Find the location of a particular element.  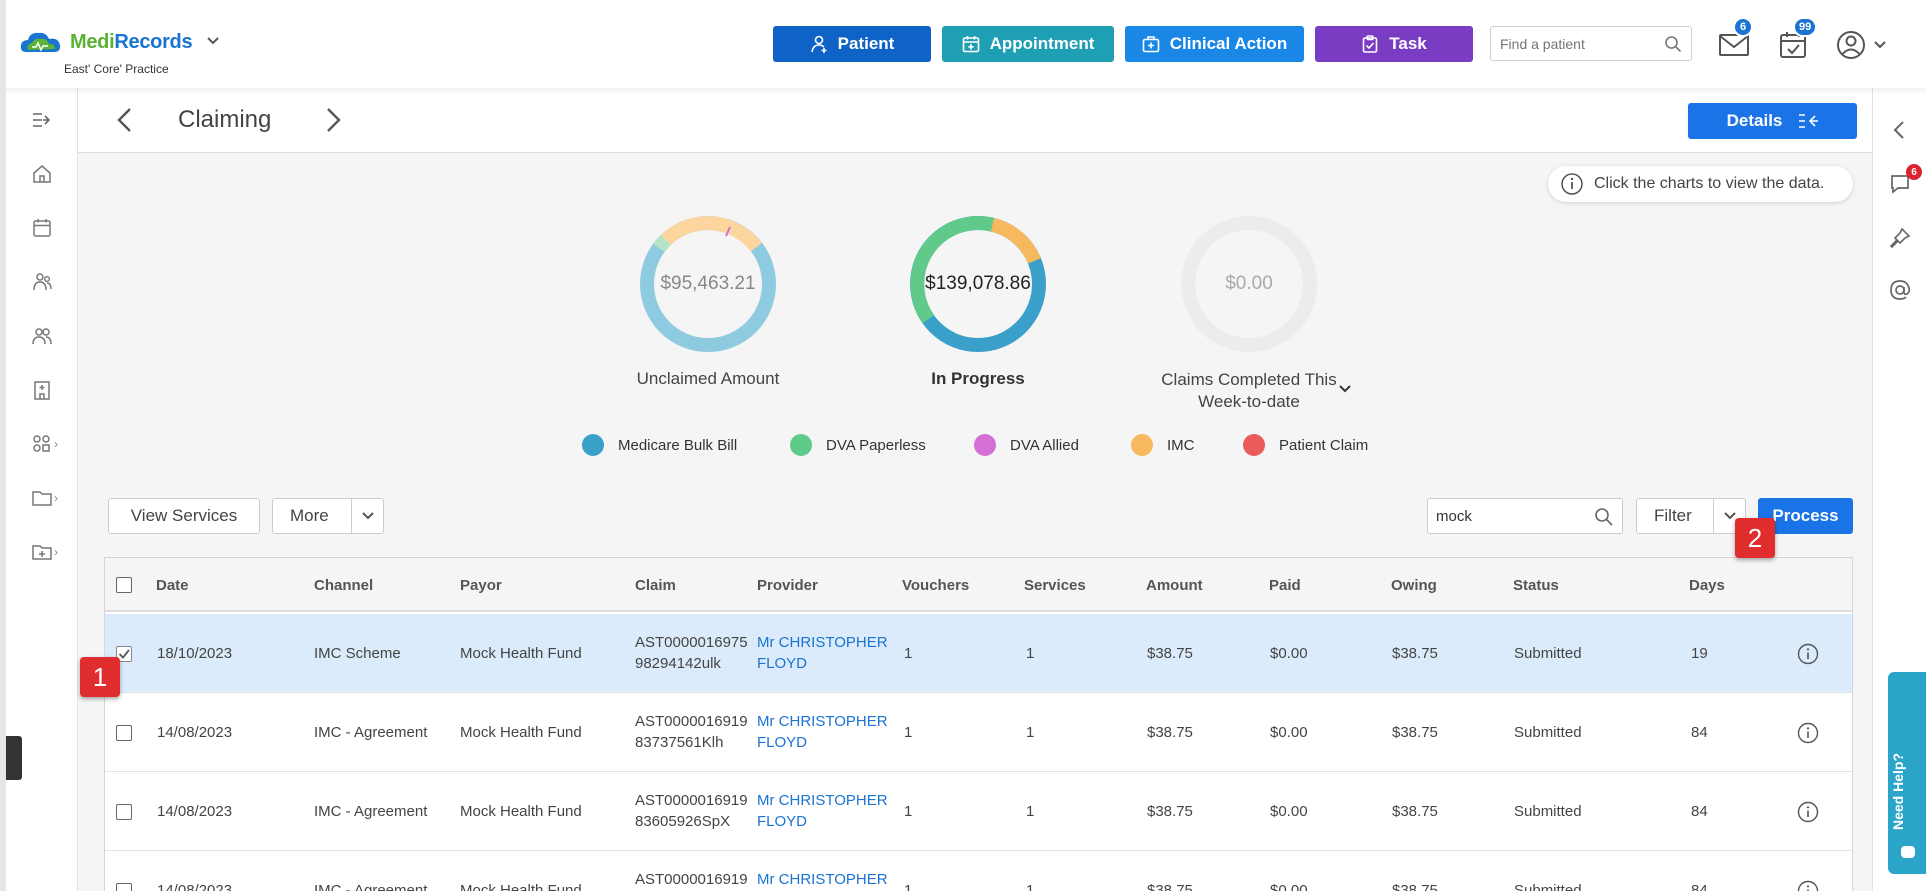

column-header-vouchers: Vouchers is located at coordinates (936, 585).